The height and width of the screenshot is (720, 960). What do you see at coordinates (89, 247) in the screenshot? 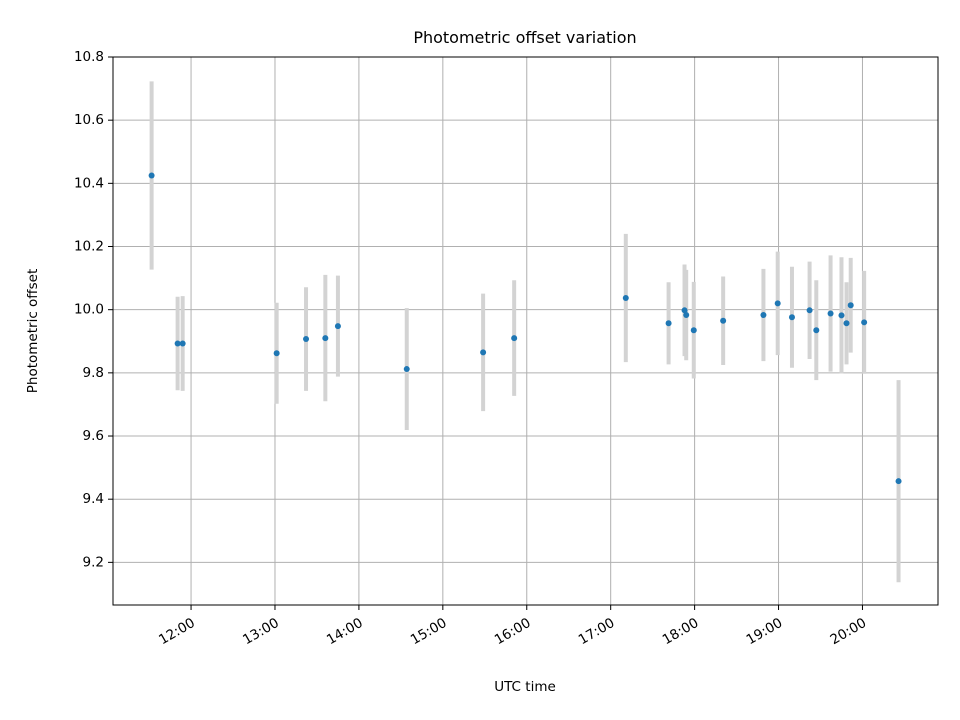
I see `y-tick-label: 10.2` at bounding box center [89, 247].